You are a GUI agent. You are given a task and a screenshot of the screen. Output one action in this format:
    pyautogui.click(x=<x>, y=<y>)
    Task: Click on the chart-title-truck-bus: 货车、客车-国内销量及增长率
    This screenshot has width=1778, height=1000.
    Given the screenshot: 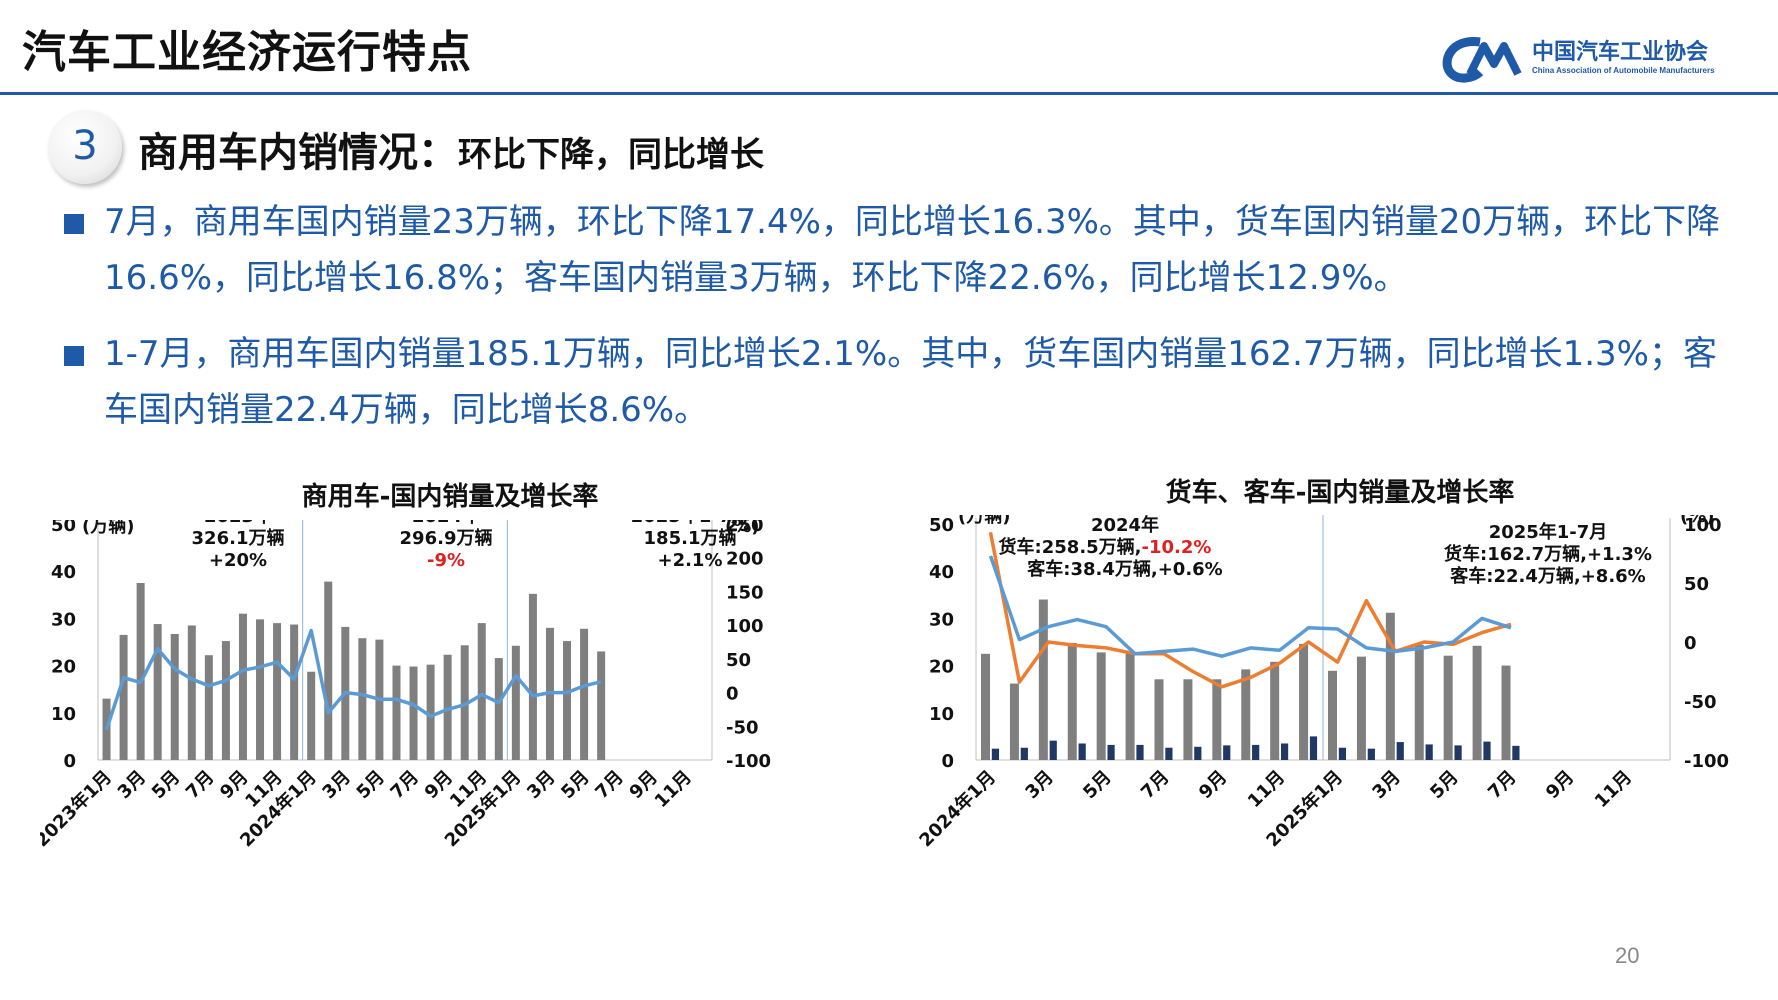 What is the action you would take?
    pyautogui.click(x=1340, y=493)
    